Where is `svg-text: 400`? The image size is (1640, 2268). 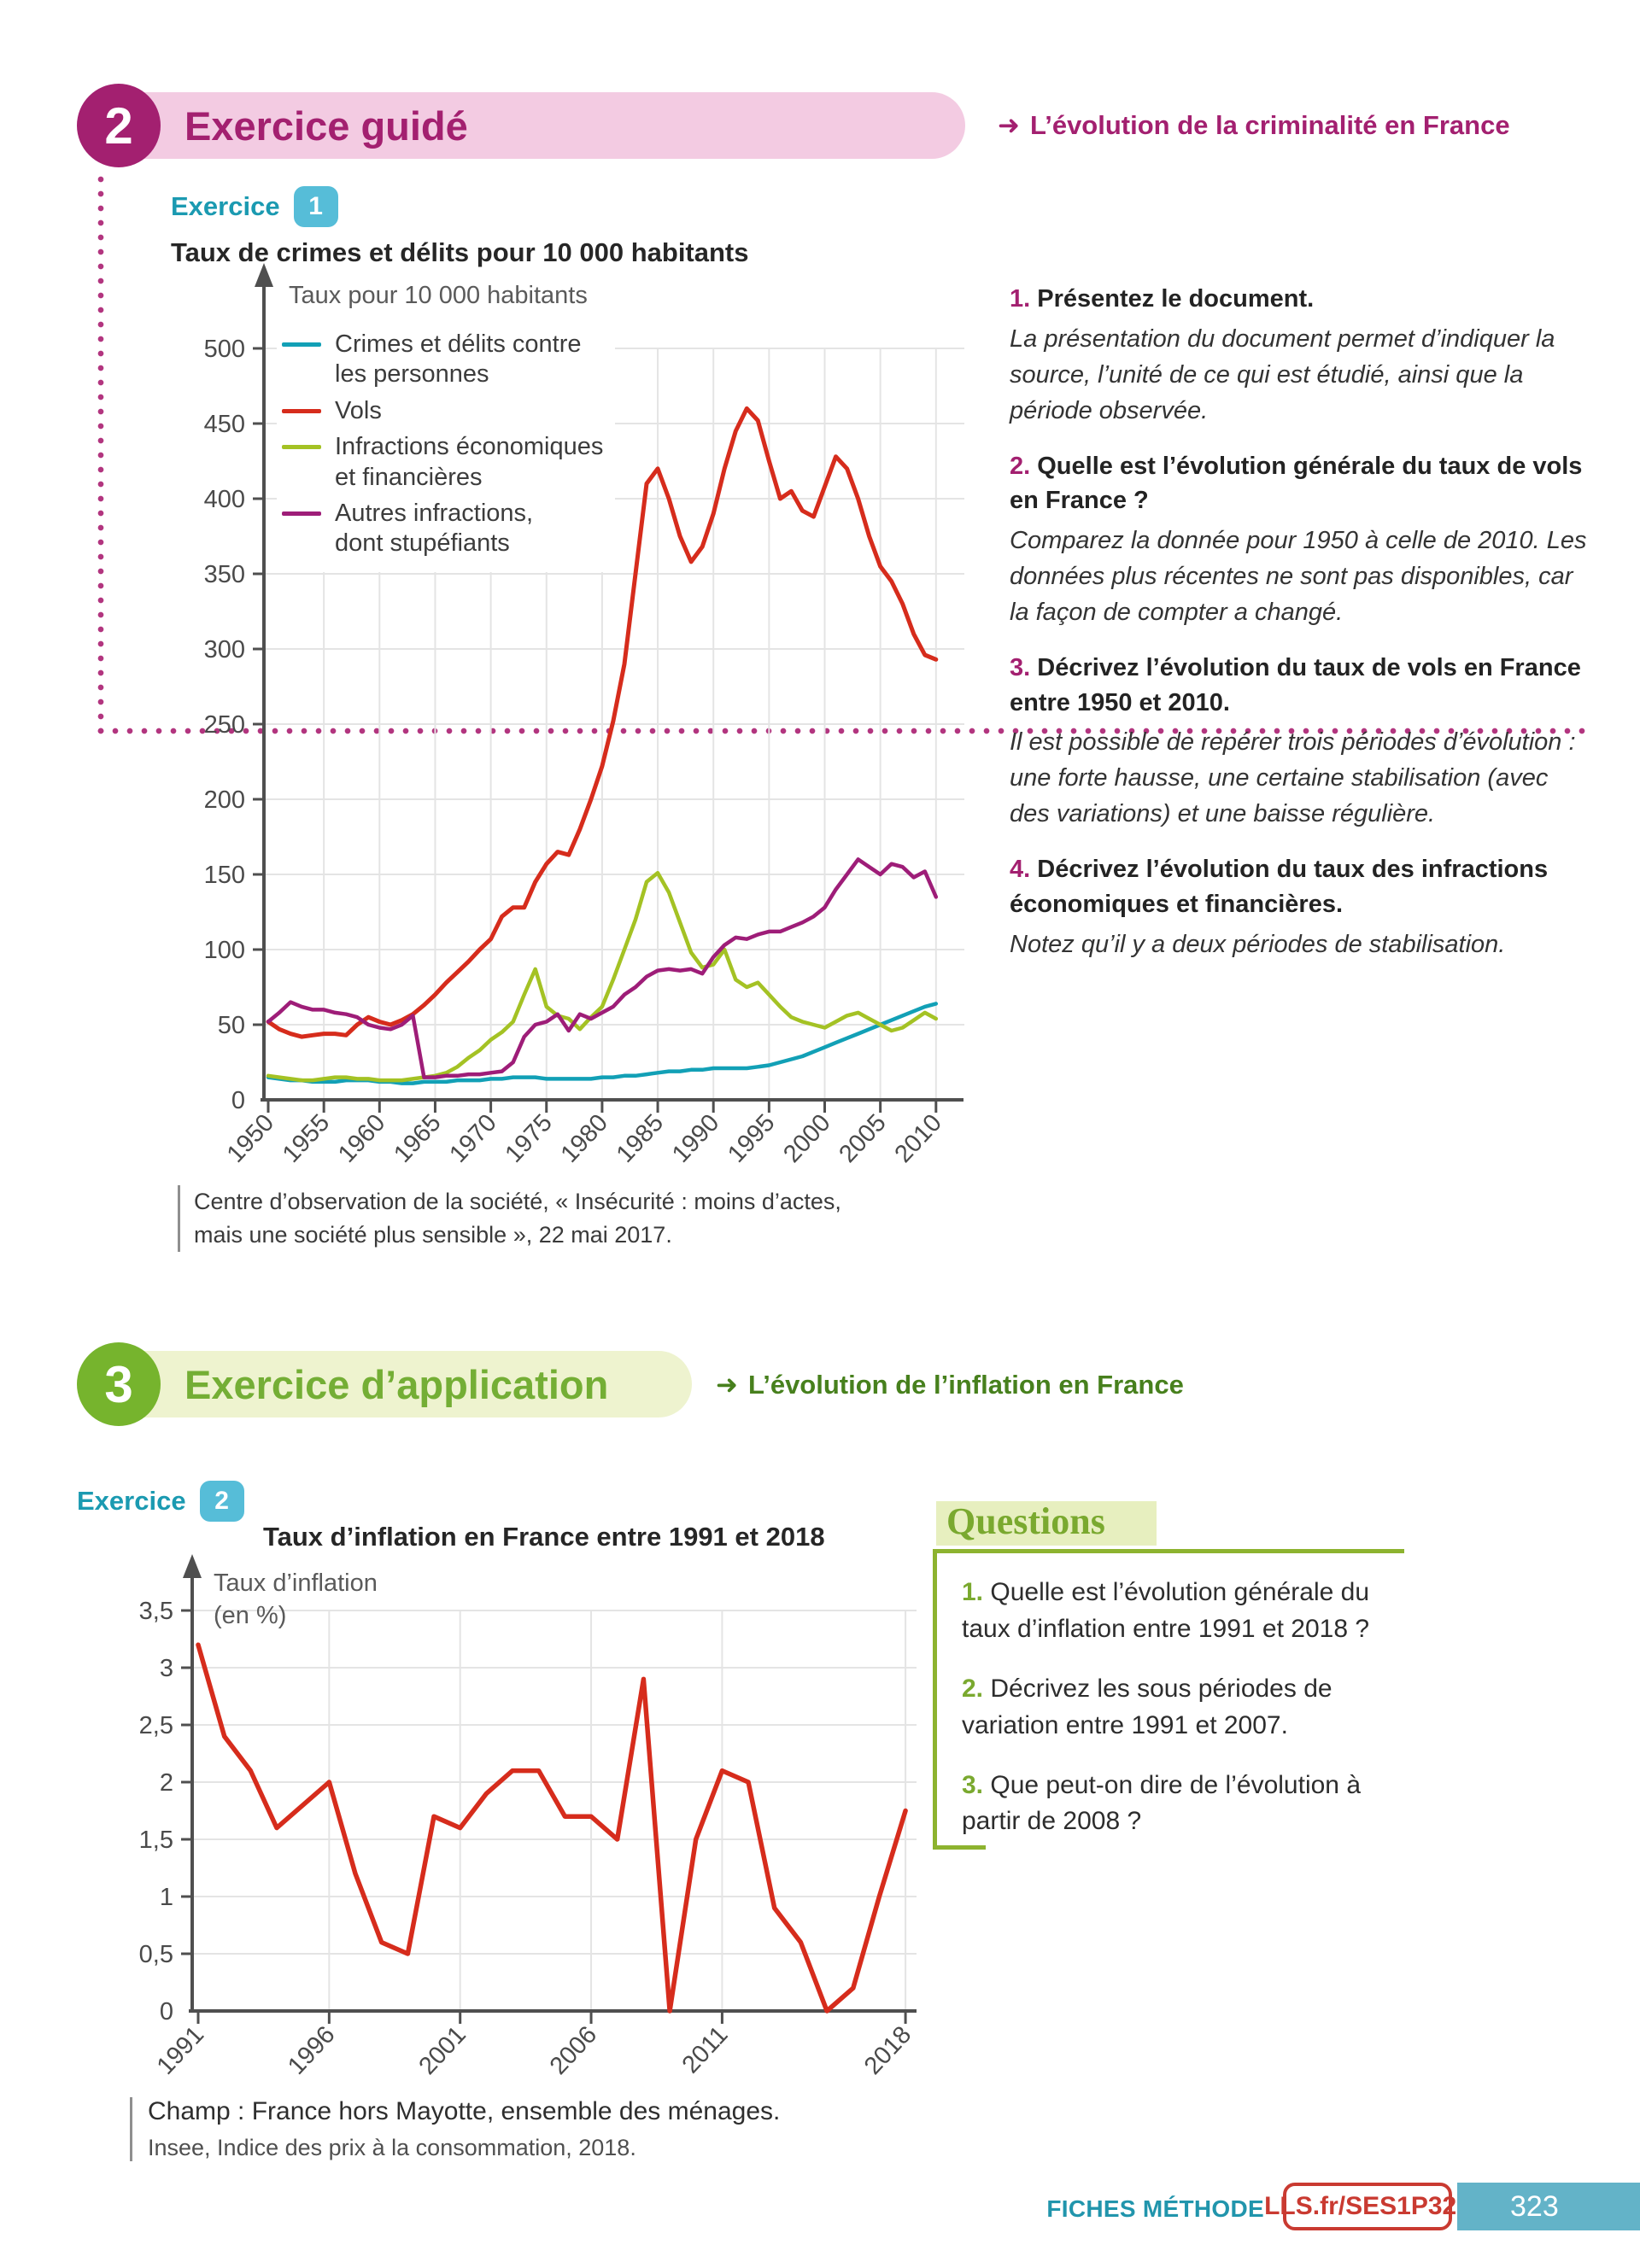
svg-text: 400 is located at coordinates (224, 499).